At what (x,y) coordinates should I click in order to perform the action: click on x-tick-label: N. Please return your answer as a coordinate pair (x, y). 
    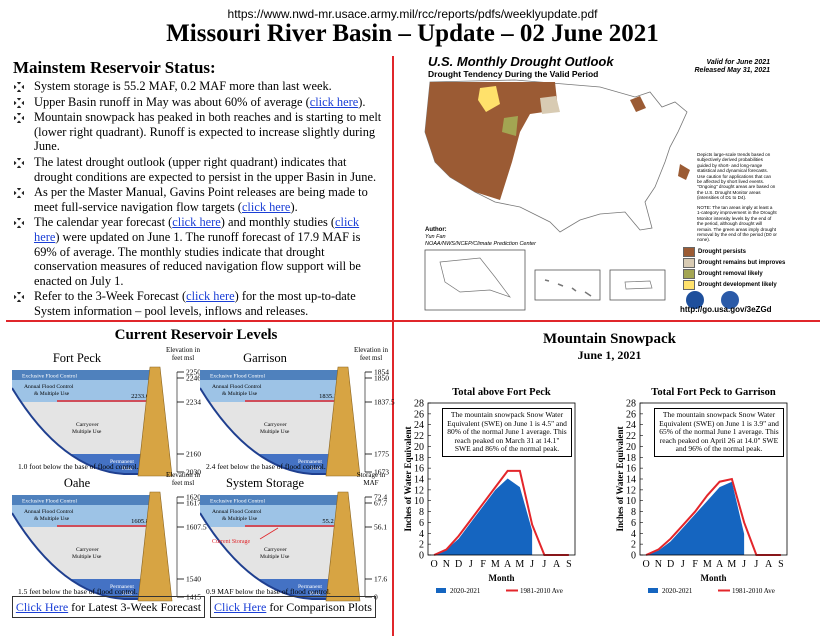
    Looking at the image, I should click on (658, 564).